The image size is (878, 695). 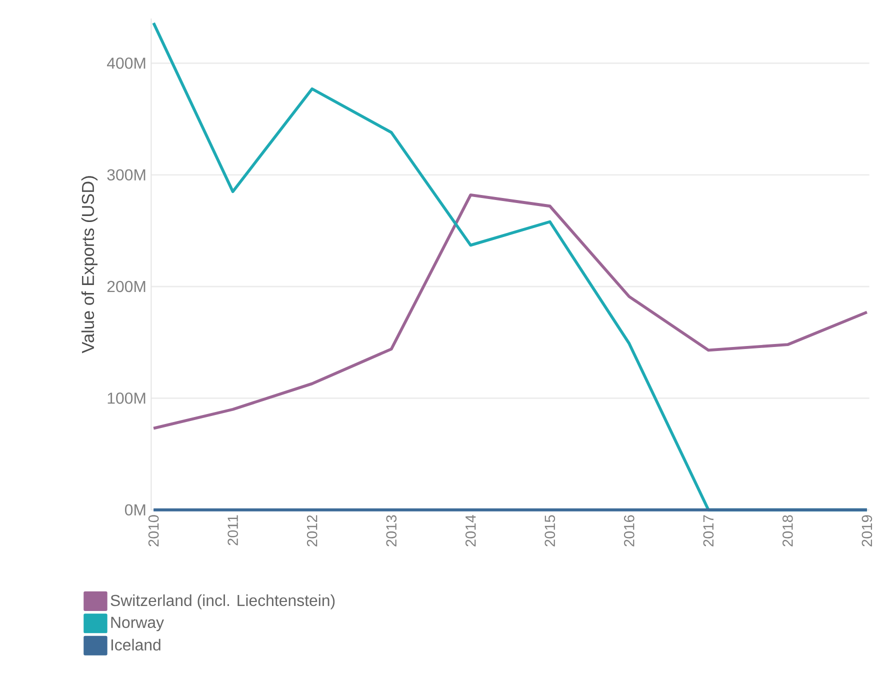 I want to click on x-tick-label: 2018, so click(x=787, y=530).